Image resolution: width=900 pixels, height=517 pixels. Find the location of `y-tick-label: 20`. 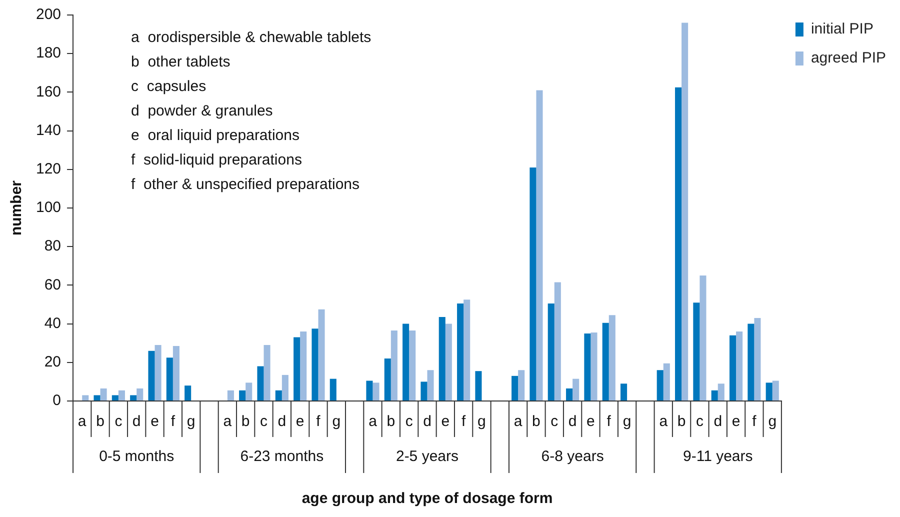

y-tick-label: 20 is located at coordinates (53, 362).